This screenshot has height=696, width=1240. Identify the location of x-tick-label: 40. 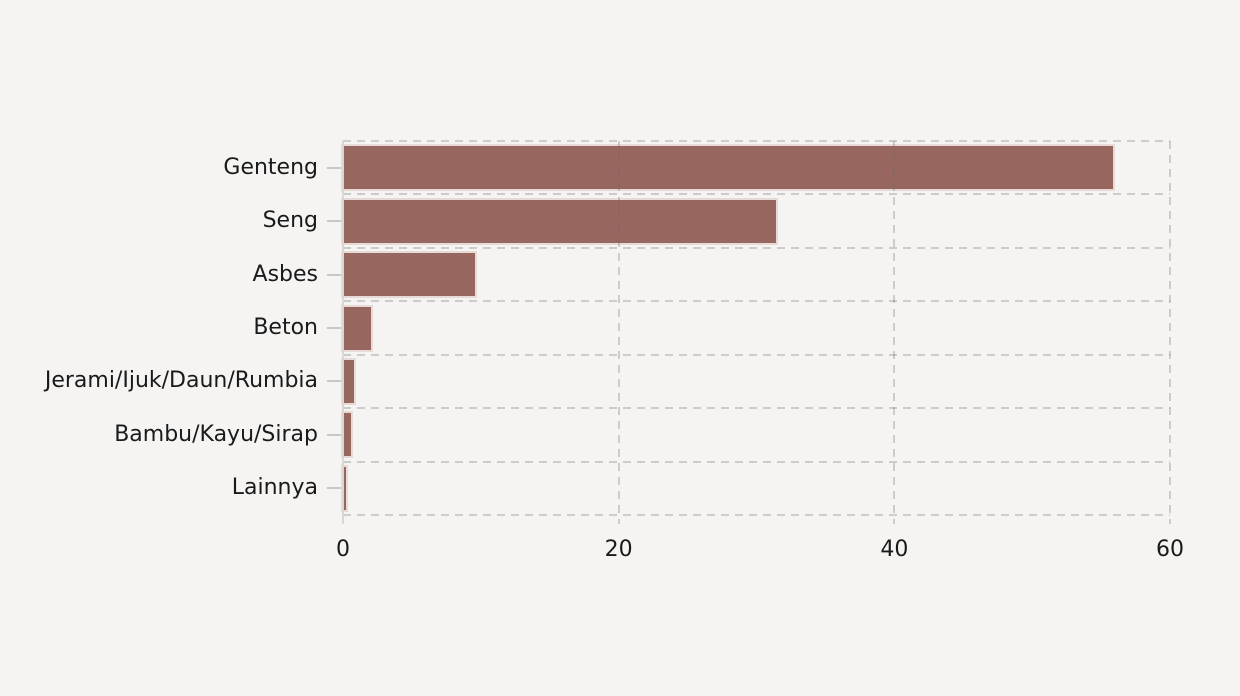
(894, 549).